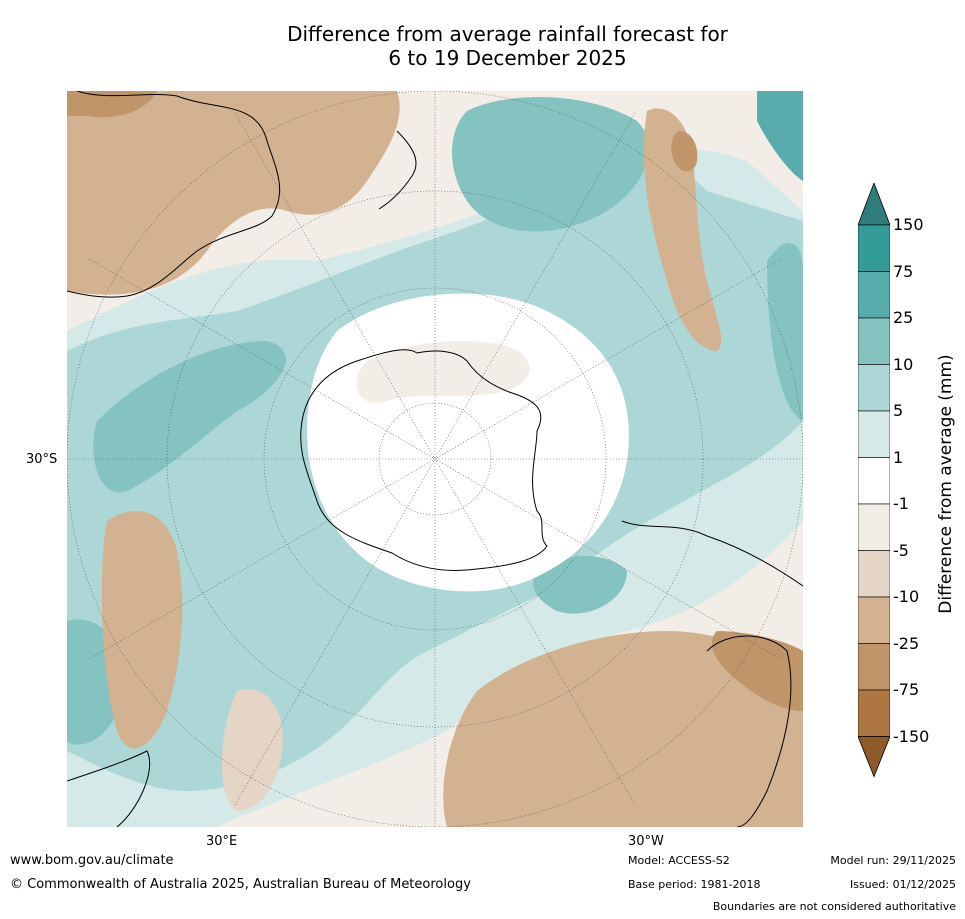 This screenshot has width=965, height=919. What do you see at coordinates (893, 860) in the screenshot?
I see `footer-model-run: Model run: 29/11/2025` at bounding box center [893, 860].